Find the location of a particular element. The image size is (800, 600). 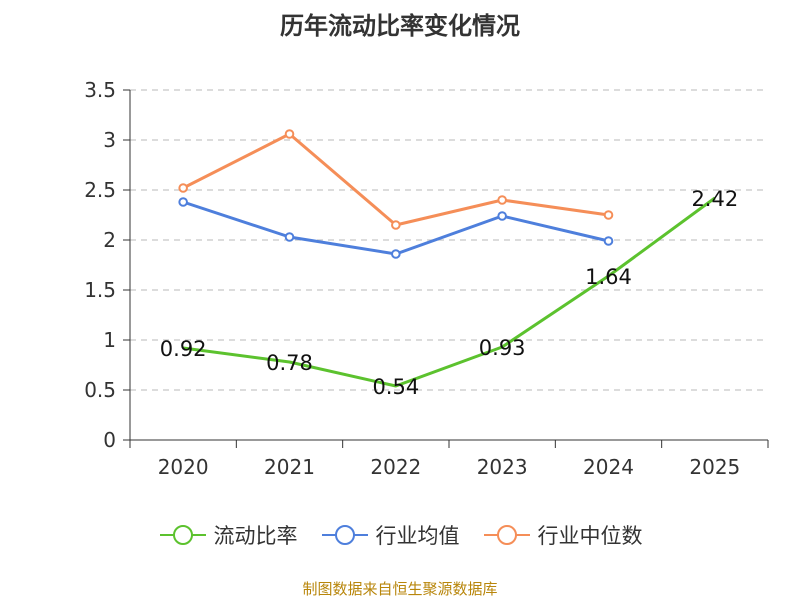

x-tick-label: 2021 is located at coordinates (289, 467).